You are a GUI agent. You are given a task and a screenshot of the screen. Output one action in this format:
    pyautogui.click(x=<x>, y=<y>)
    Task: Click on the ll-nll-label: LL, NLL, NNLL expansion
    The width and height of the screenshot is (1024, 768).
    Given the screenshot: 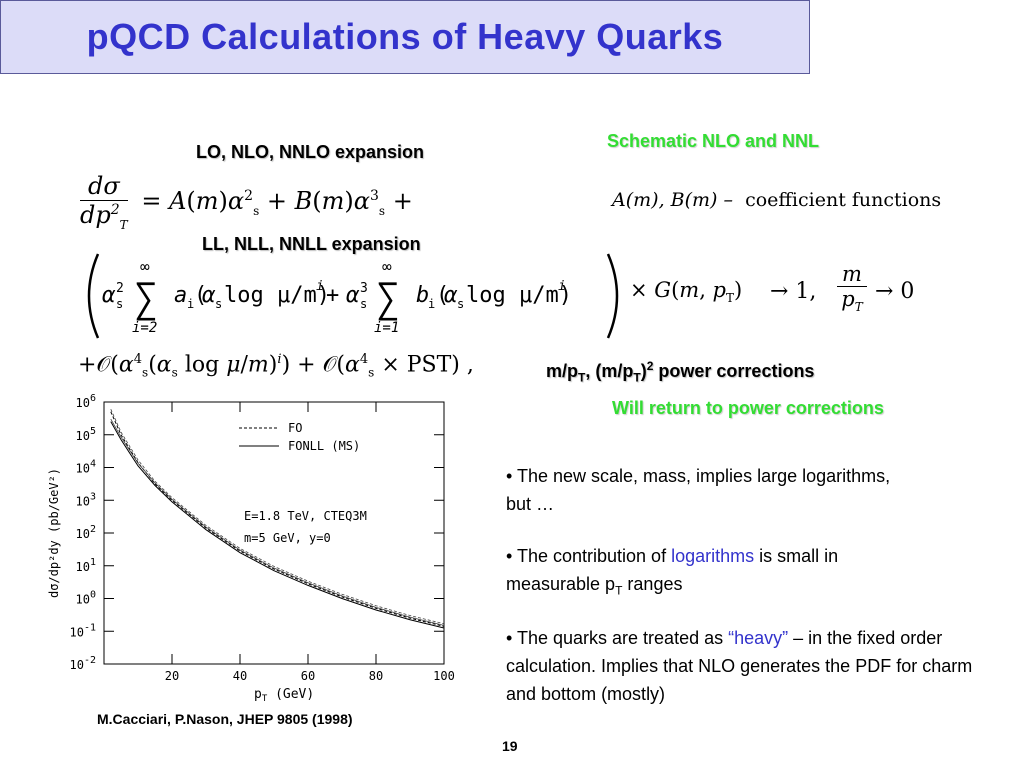 What is the action you would take?
    pyautogui.click(x=311, y=244)
    